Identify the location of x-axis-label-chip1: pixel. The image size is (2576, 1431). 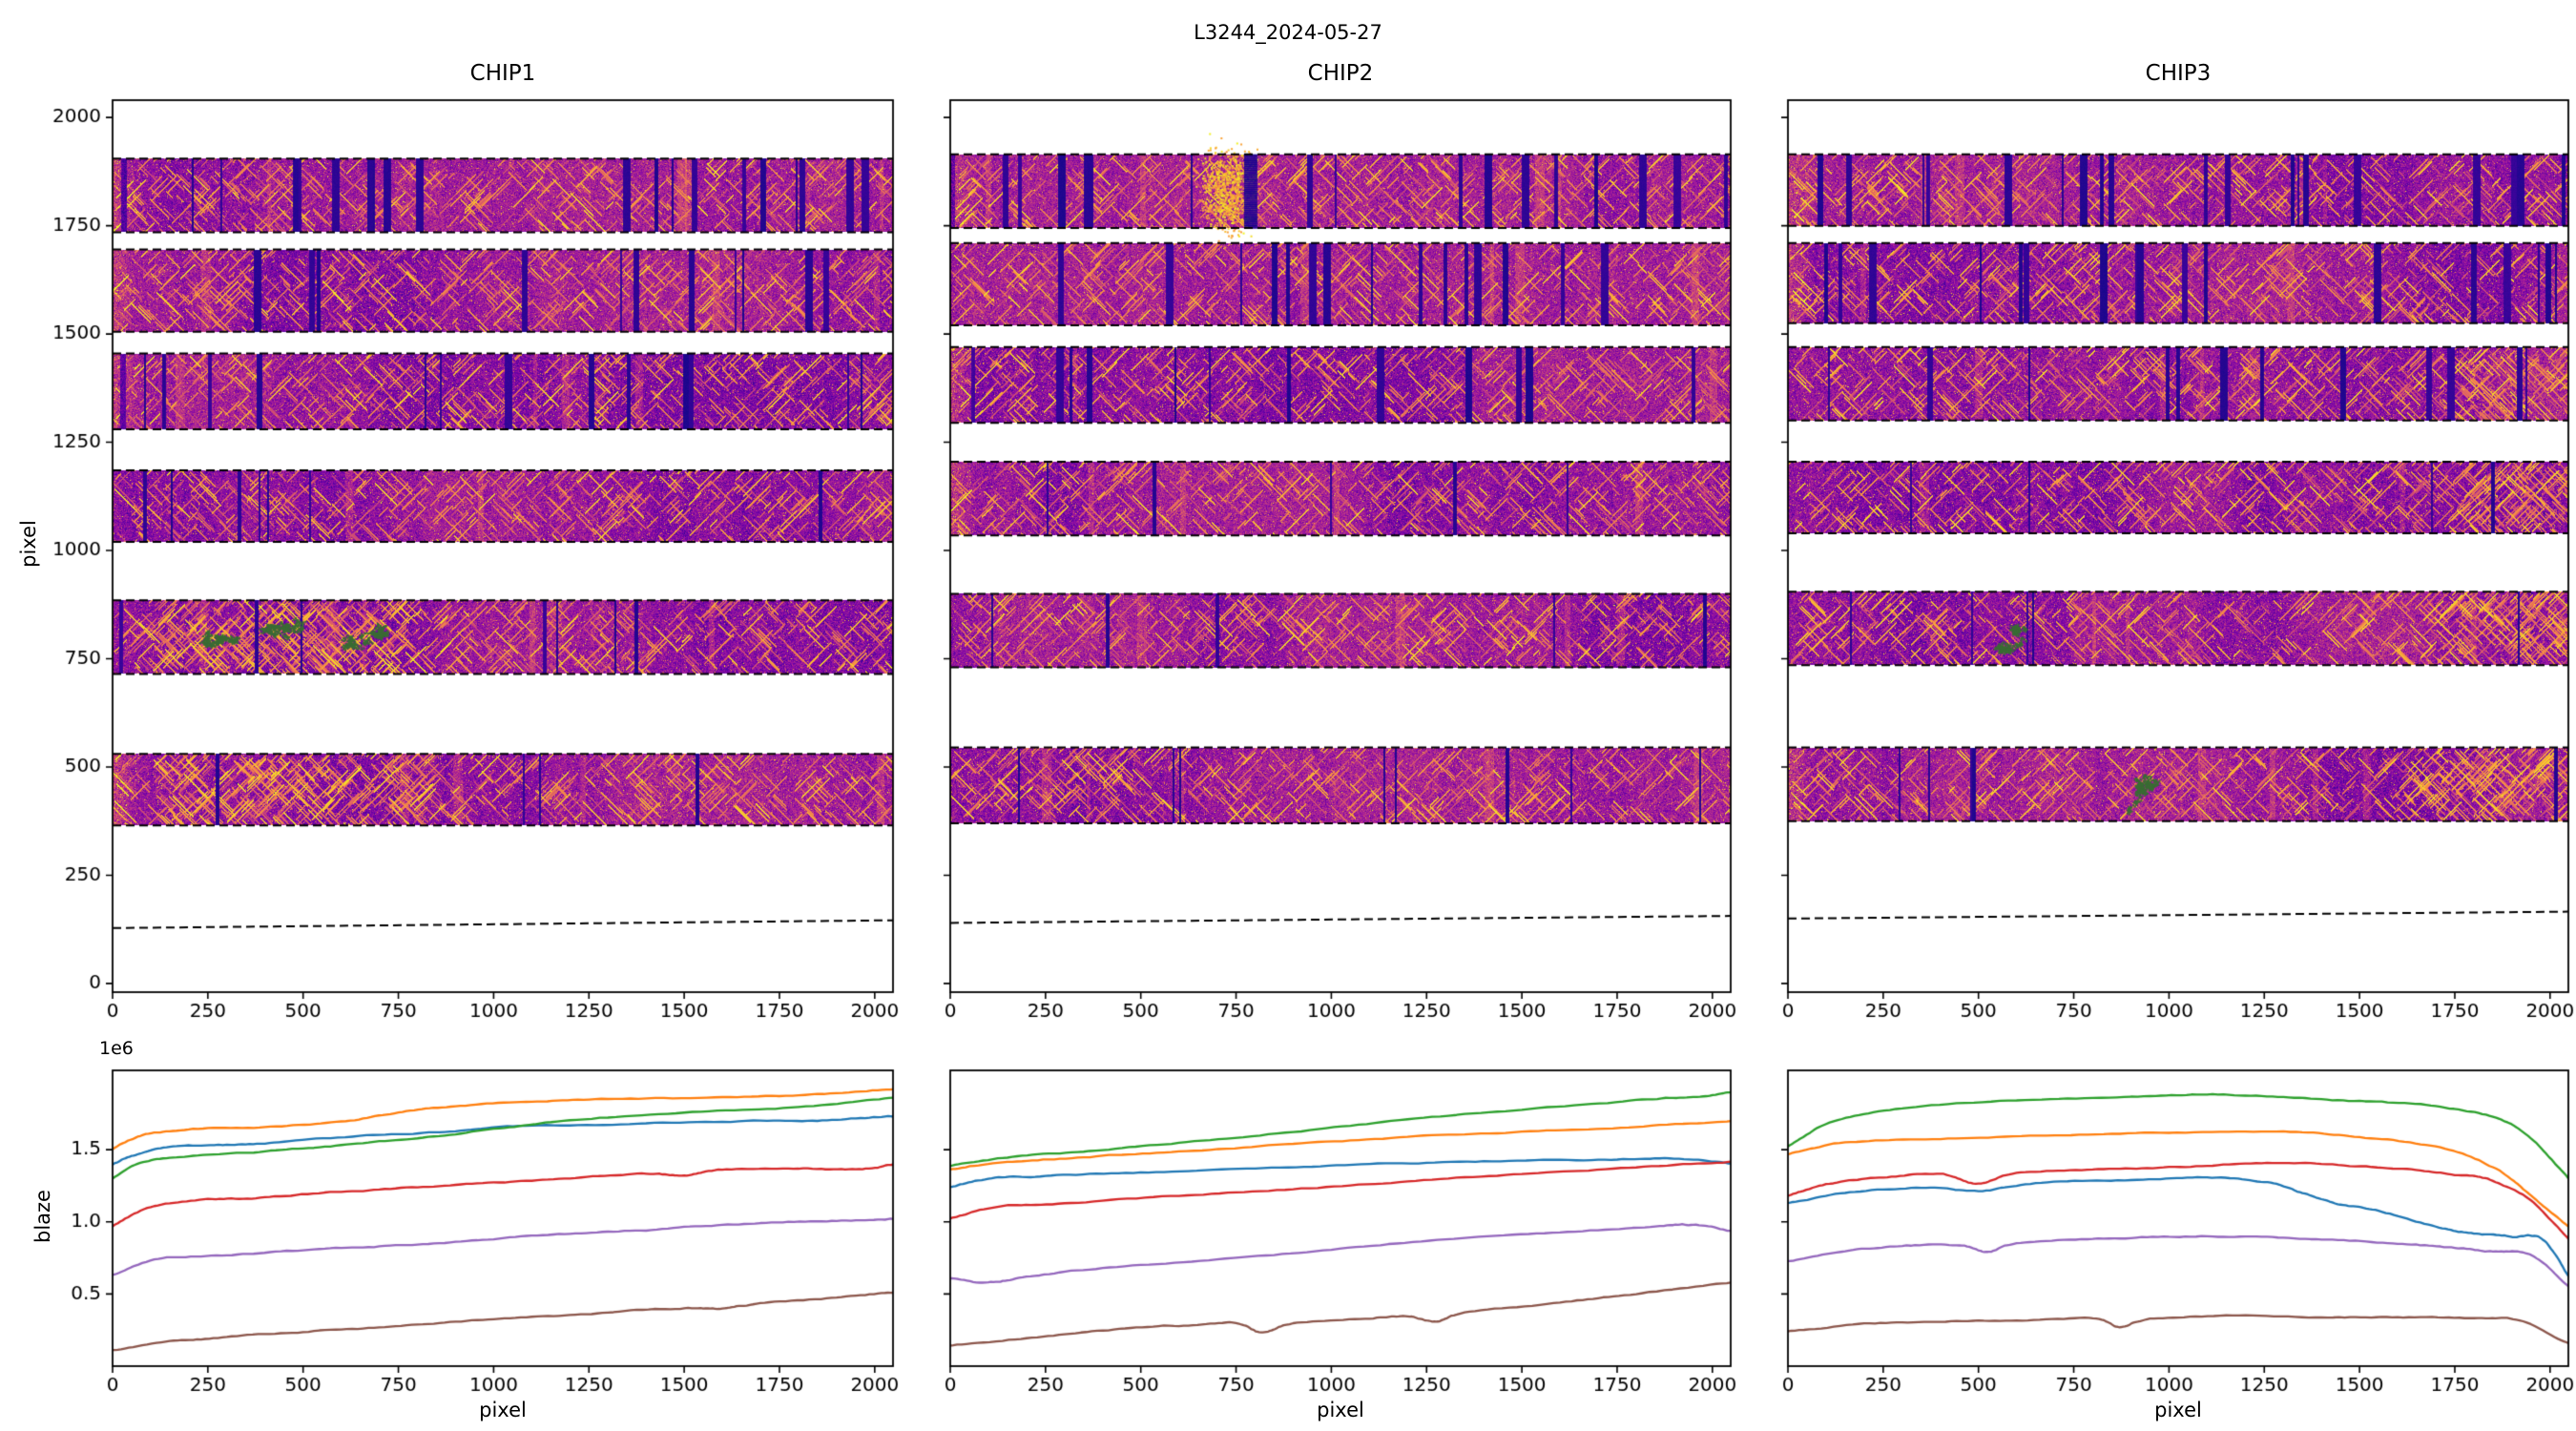
(503, 1410).